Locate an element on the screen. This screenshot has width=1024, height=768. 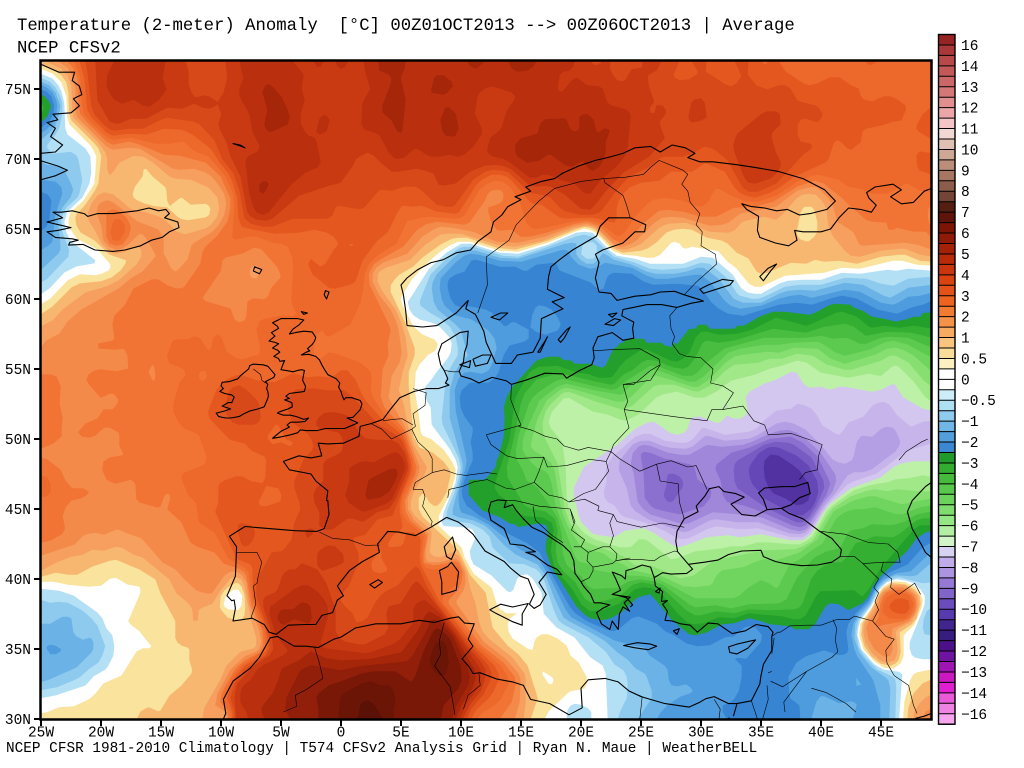
svg-text: 60N is located at coordinates (18, 301).